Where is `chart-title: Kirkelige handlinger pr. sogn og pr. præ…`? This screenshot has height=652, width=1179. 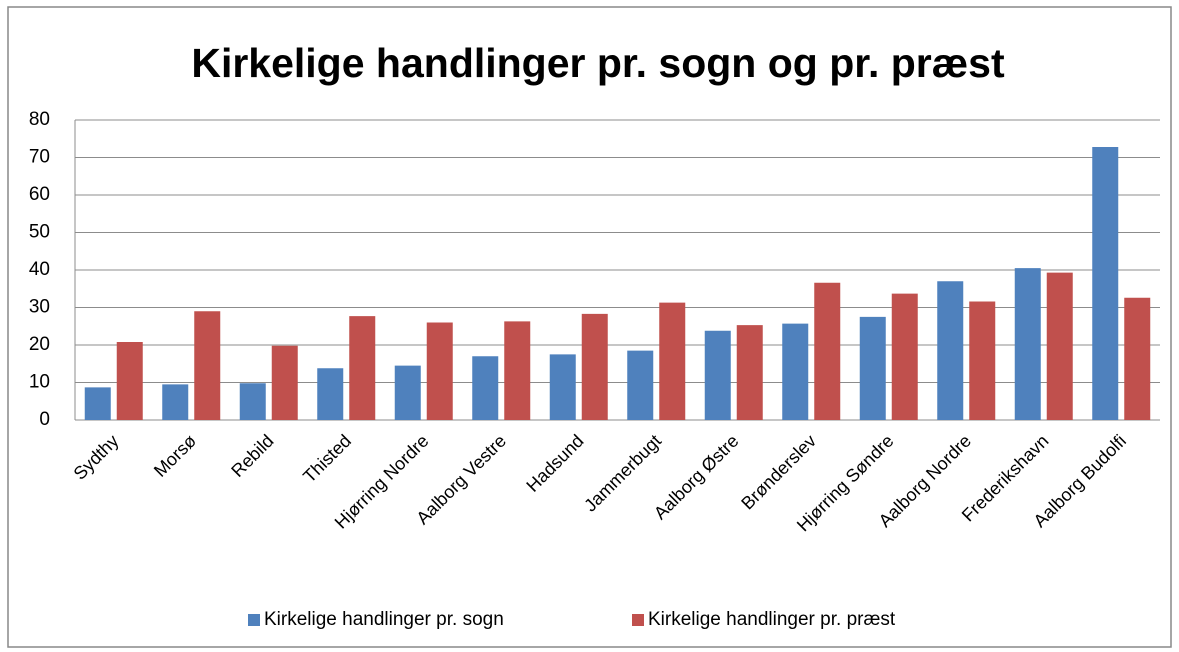 chart-title: Kirkelige handlinger pr. sogn og pr. præ… is located at coordinates (598, 63).